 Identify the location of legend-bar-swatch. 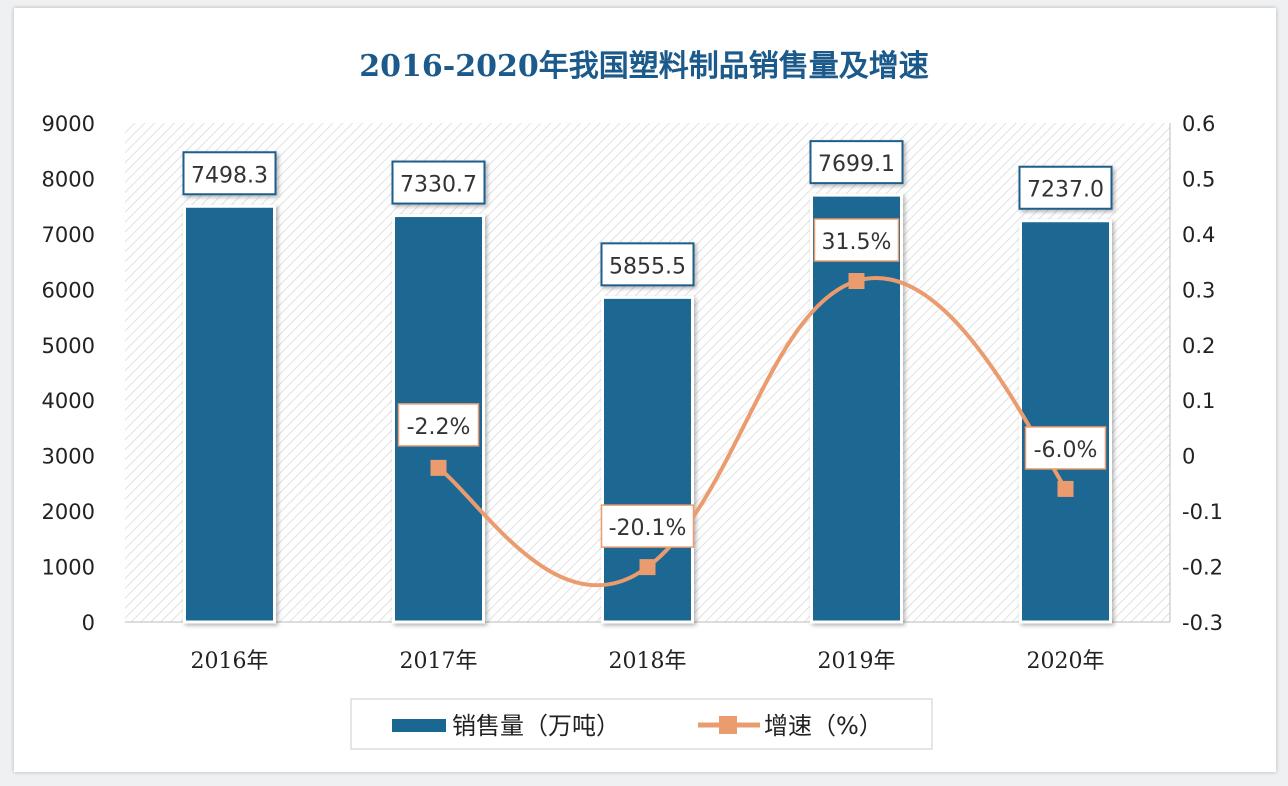
(419, 725).